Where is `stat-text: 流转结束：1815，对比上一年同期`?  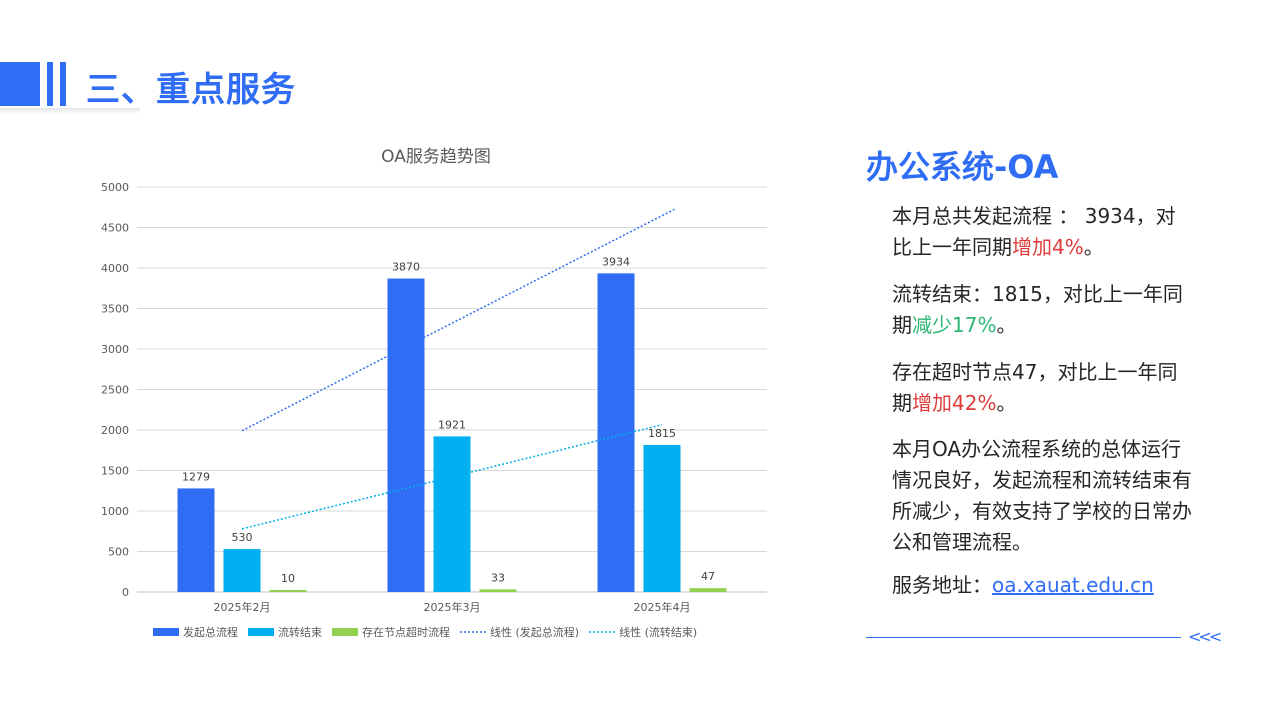 stat-text: 流转结束：1815，对比上一年同期 is located at coordinates (1037, 309).